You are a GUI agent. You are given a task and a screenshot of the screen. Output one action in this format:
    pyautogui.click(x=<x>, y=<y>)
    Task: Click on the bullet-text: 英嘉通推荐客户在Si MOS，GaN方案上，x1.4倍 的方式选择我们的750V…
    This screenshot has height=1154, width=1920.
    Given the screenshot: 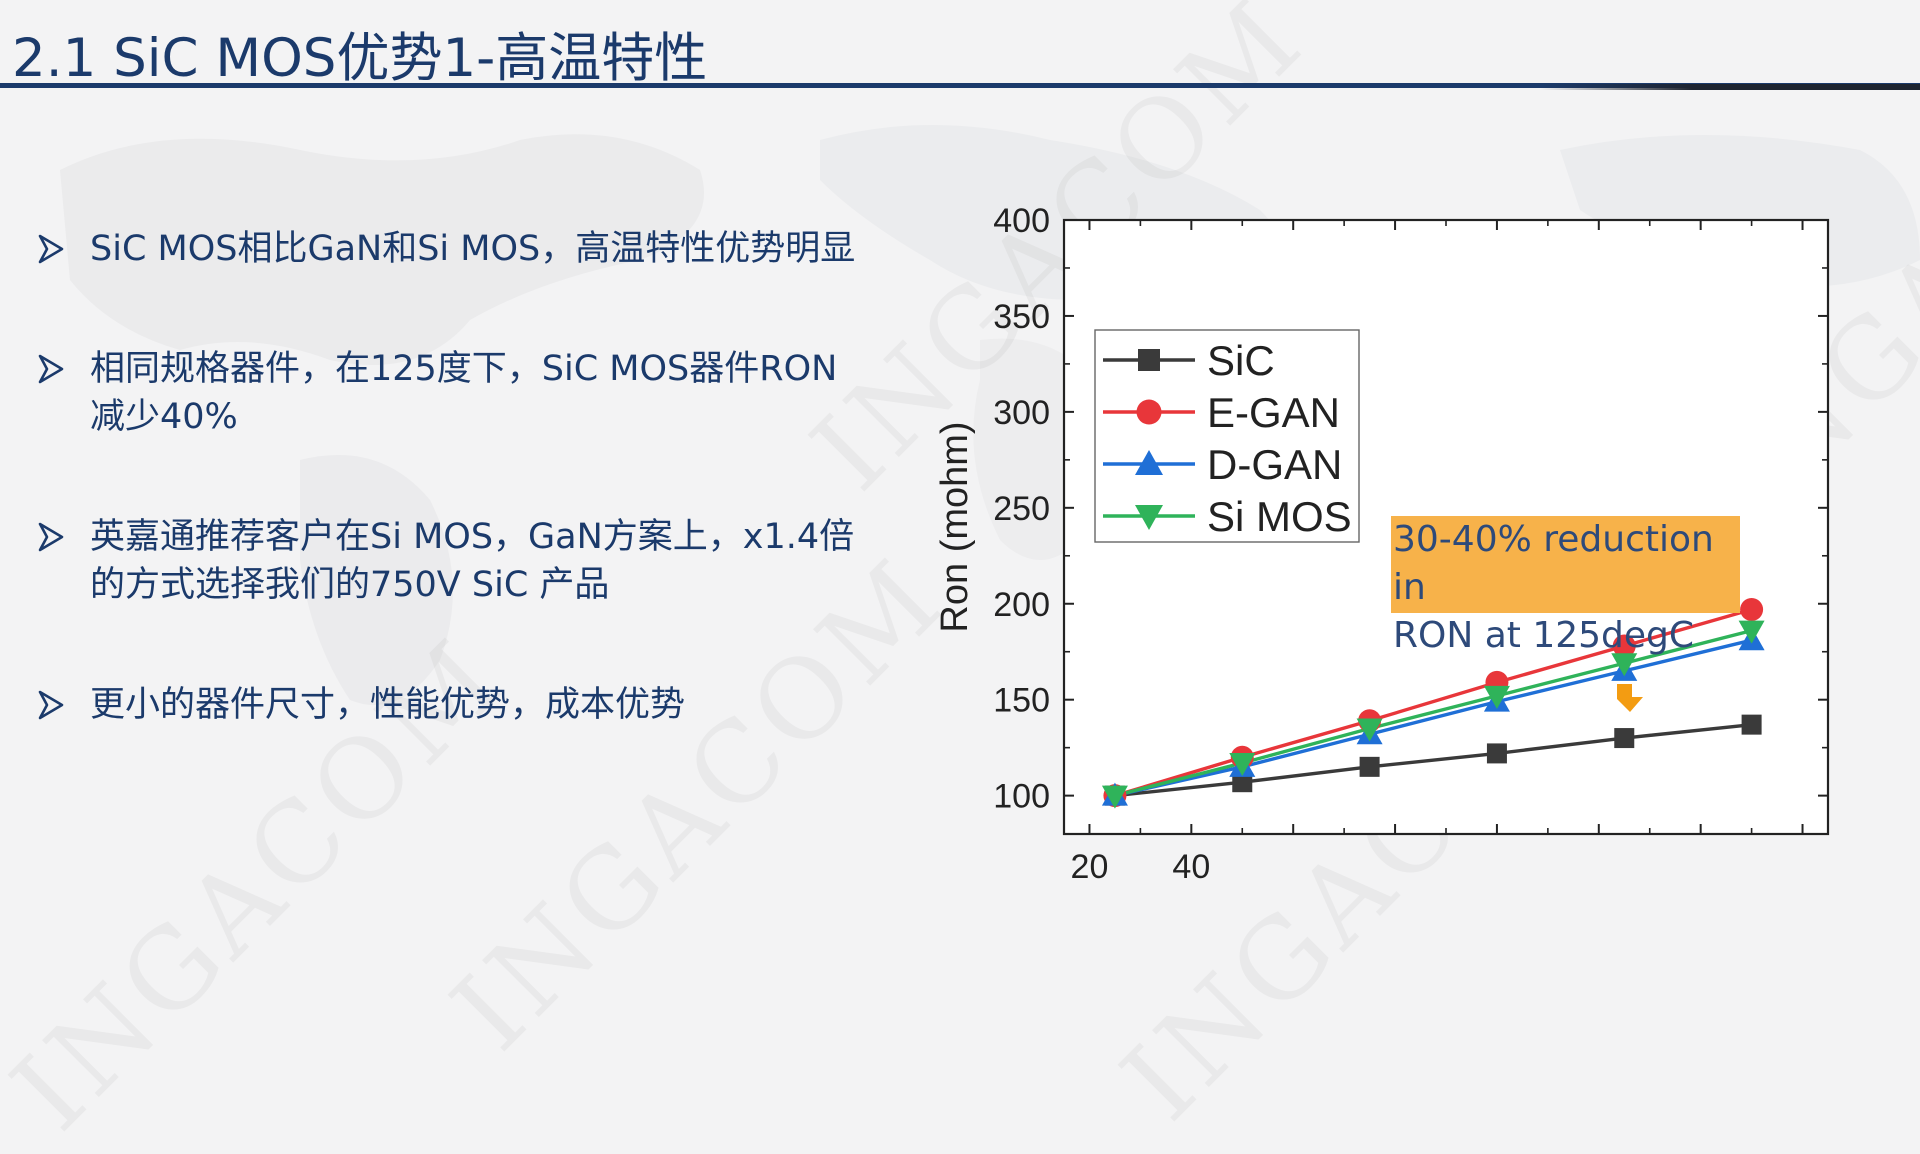 What is the action you would take?
    pyautogui.click(x=472, y=561)
    